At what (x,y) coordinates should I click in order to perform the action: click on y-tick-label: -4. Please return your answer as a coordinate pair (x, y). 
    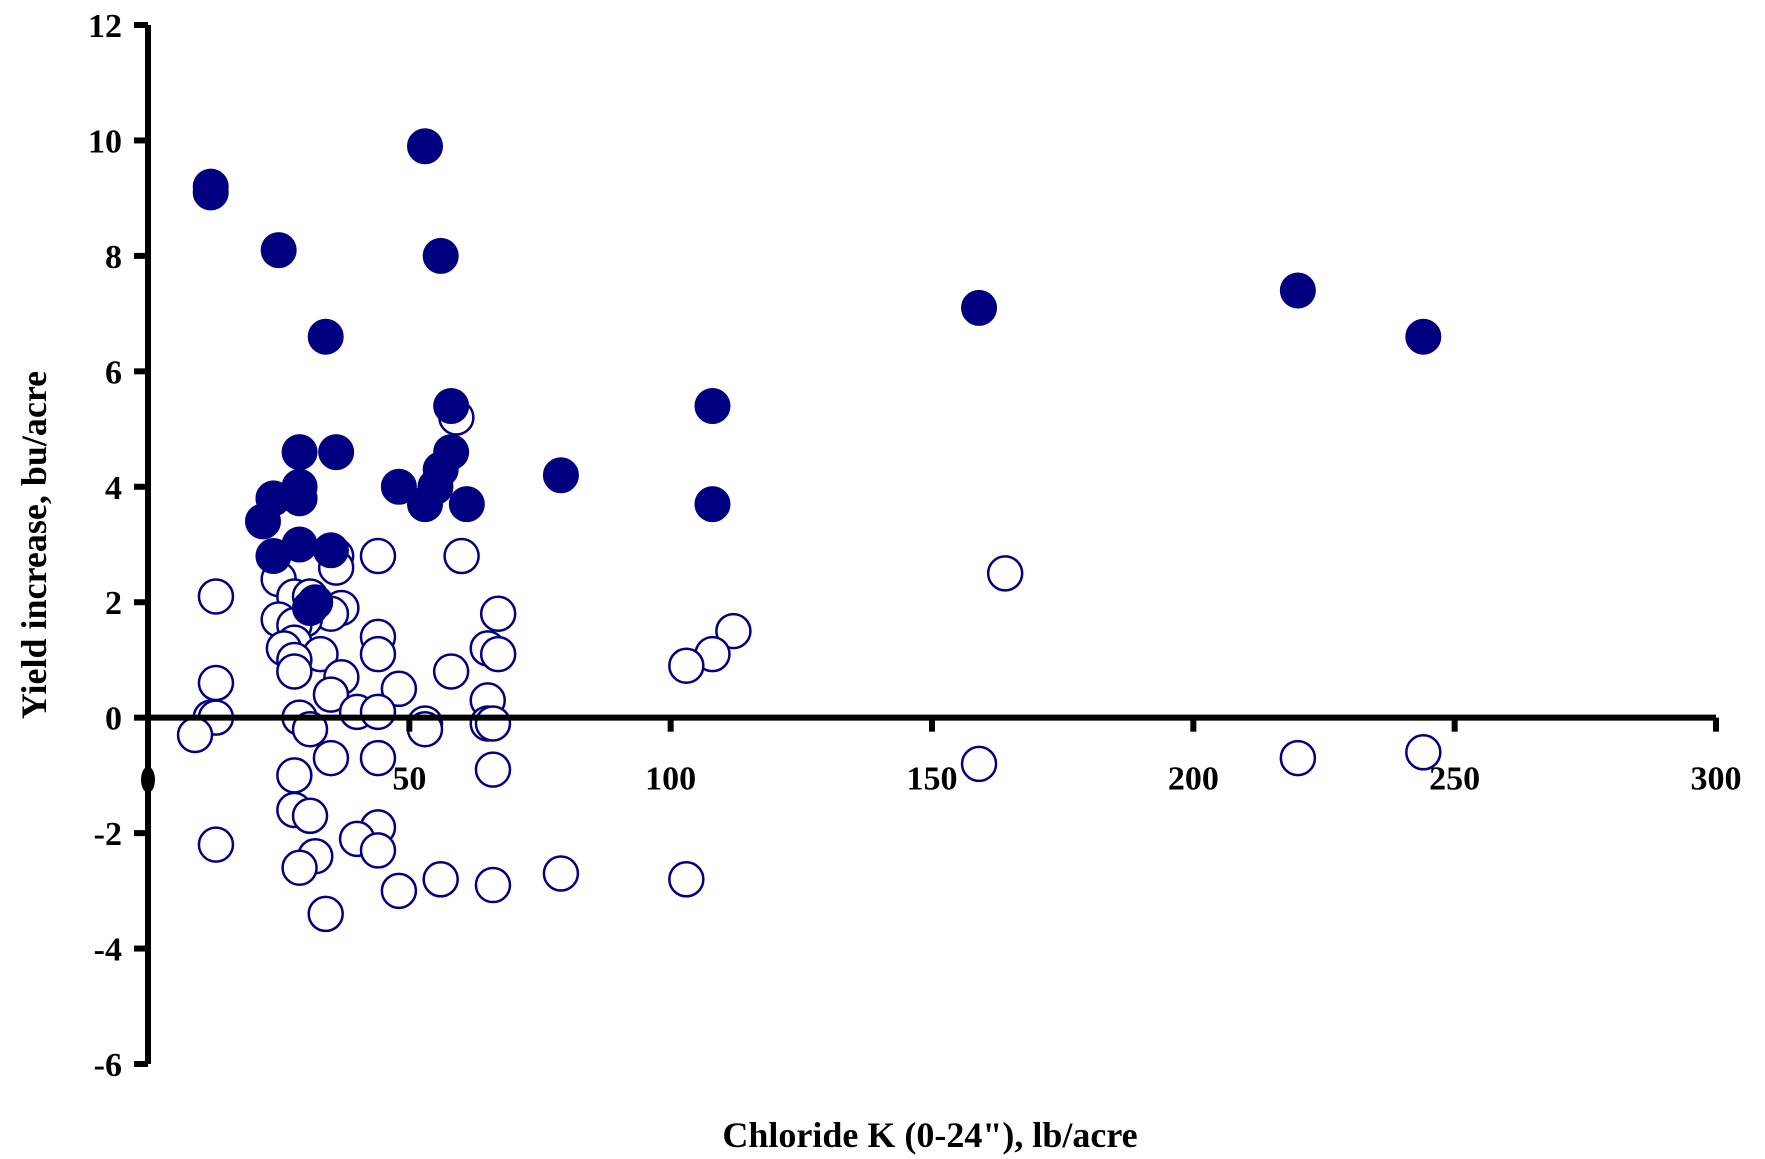
    Looking at the image, I should click on (108, 950).